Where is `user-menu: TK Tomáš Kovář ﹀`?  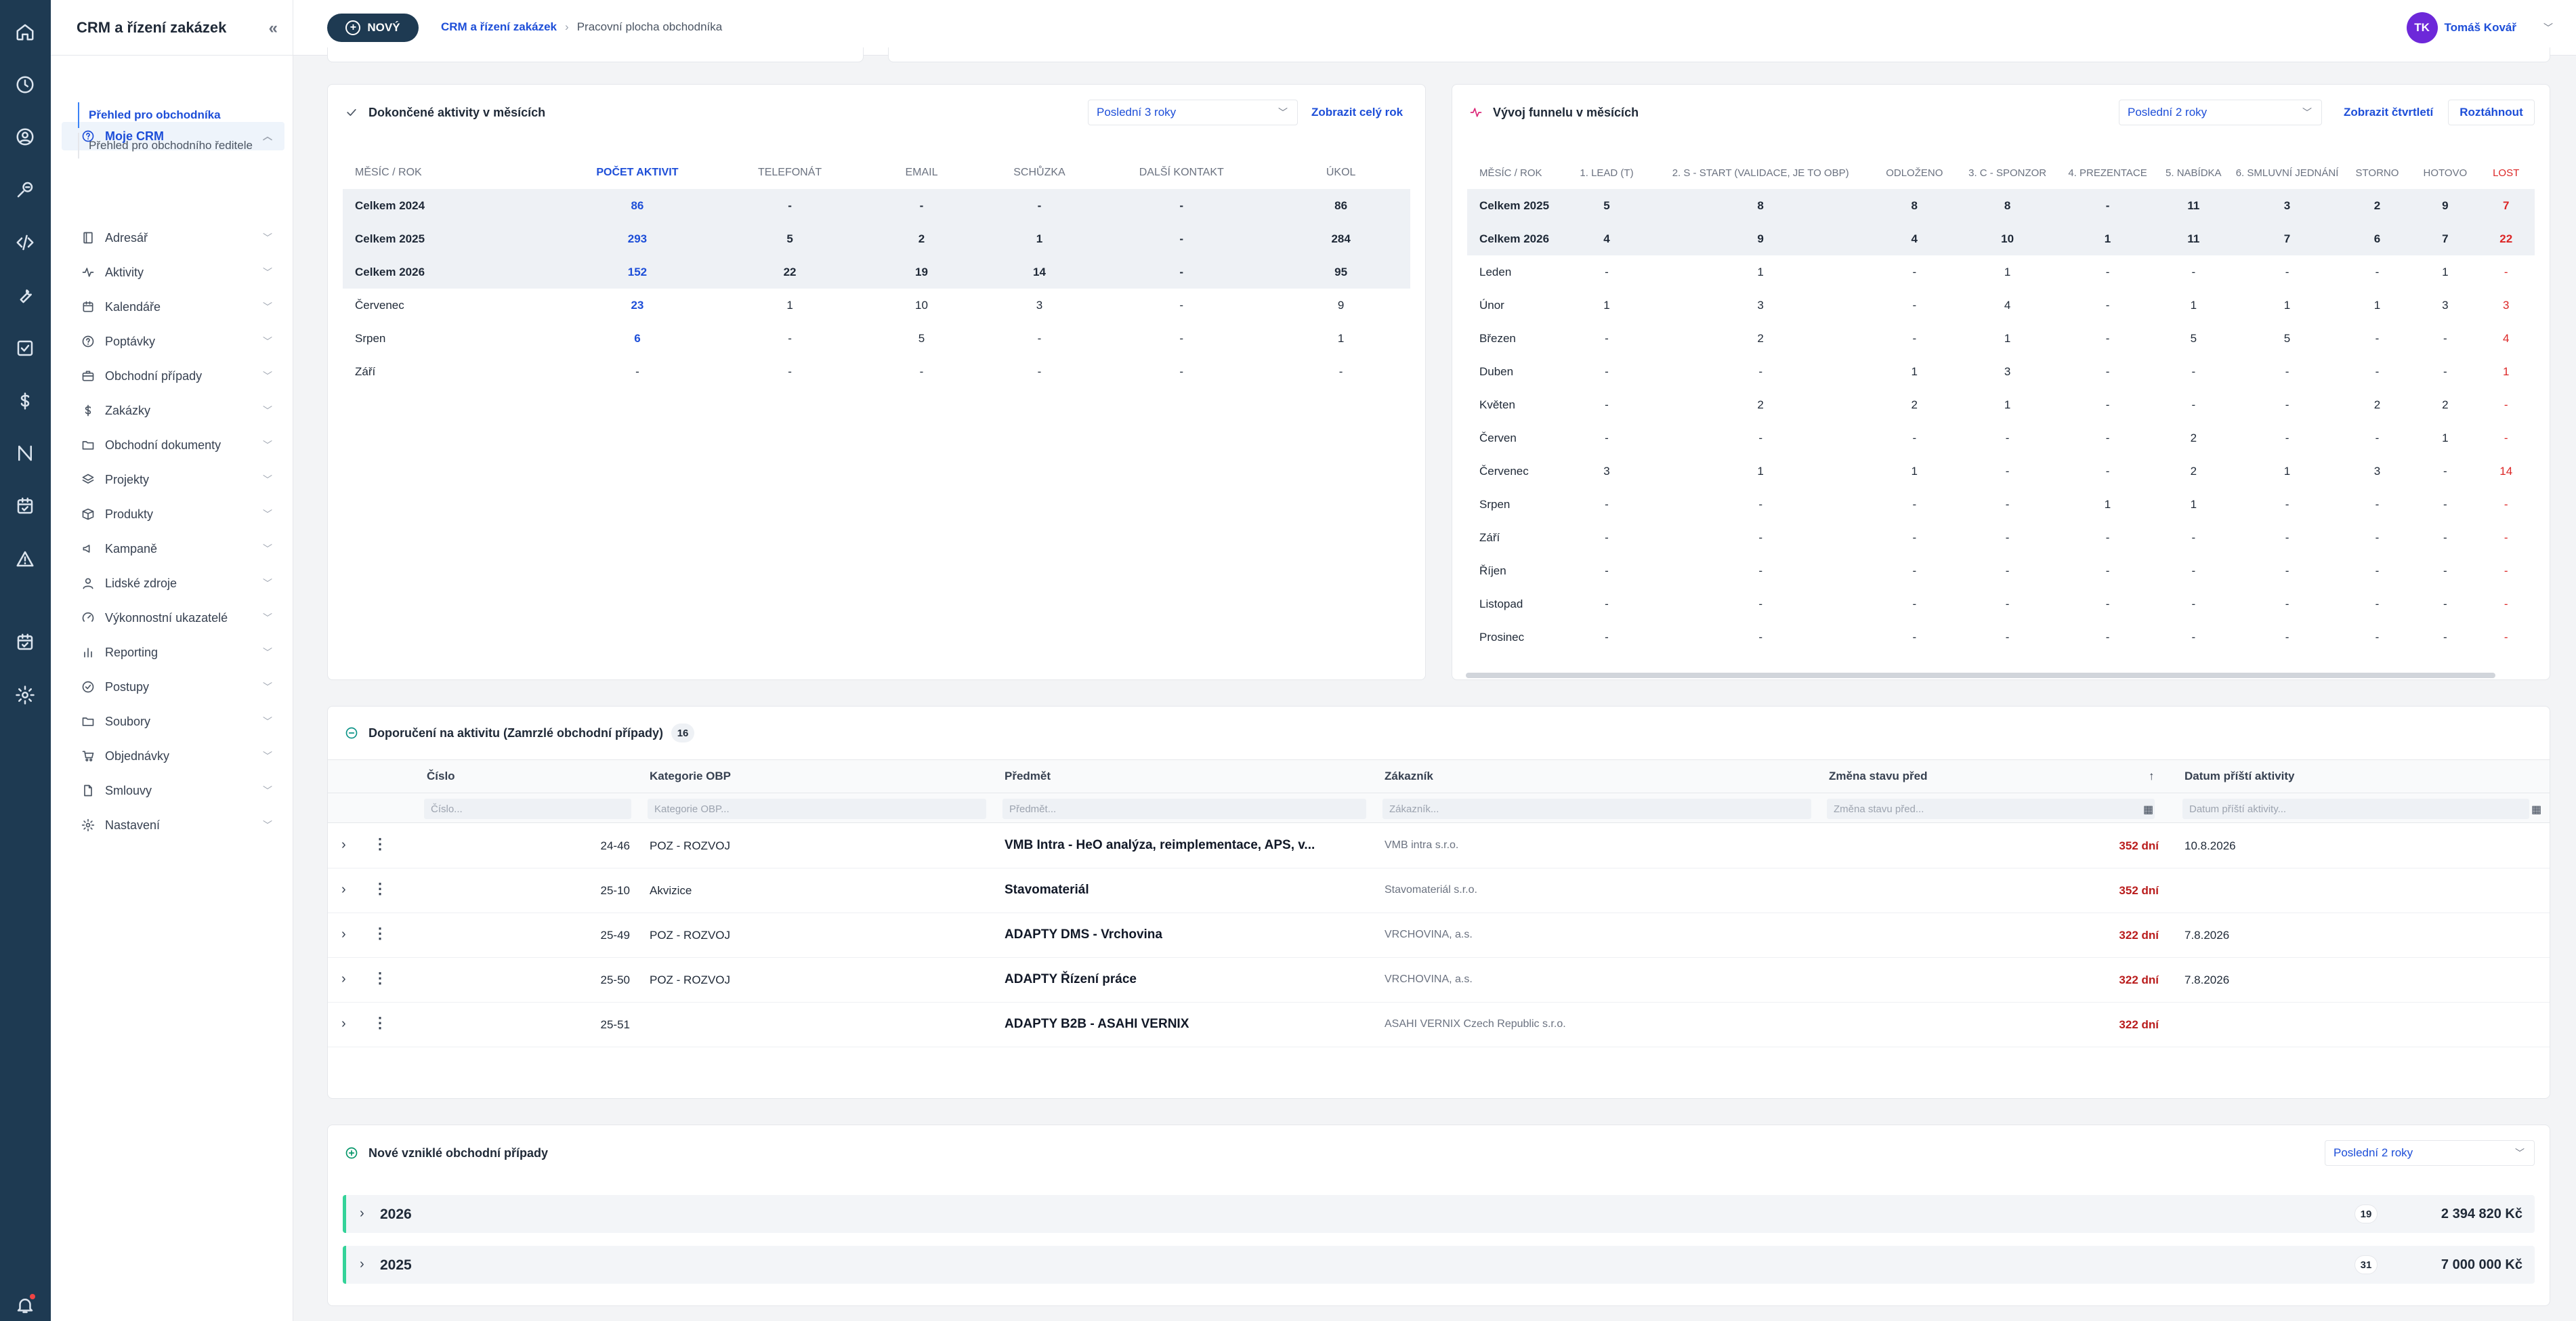
user-menu: TK Tomáš Kovář ﹀ is located at coordinates (2479, 27).